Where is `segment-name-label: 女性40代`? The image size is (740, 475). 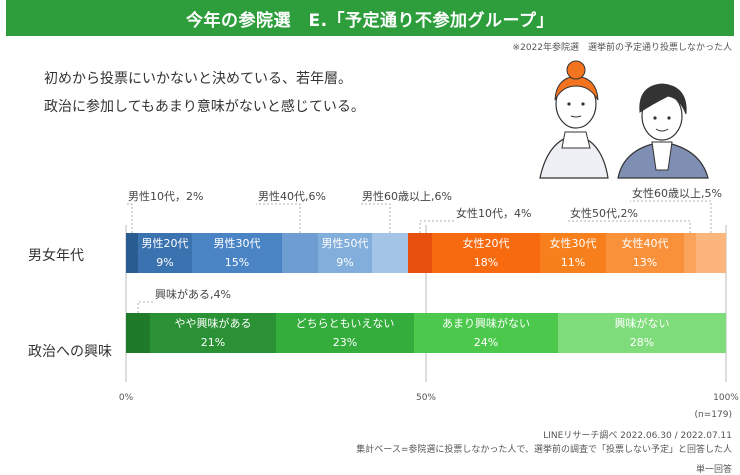
segment-name-label: 女性40代 is located at coordinates (645, 243).